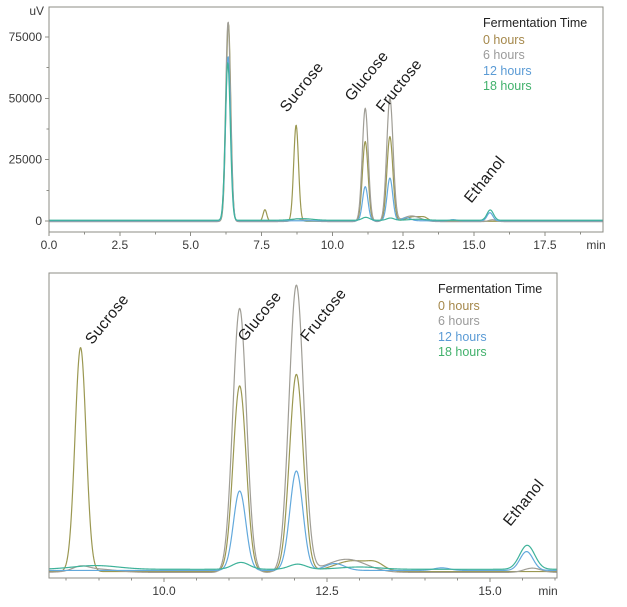 This screenshot has height=607, width=627. Describe the element at coordinates (323, 315) in the screenshot. I see `peak-label-fructose: Fructose` at that location.